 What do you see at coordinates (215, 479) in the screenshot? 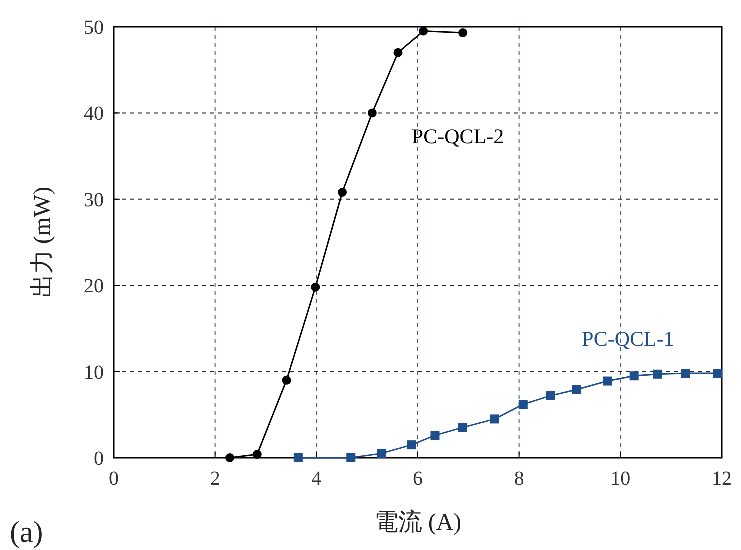
I see `x-tick-label: 2` at bounding box center [215, 479].